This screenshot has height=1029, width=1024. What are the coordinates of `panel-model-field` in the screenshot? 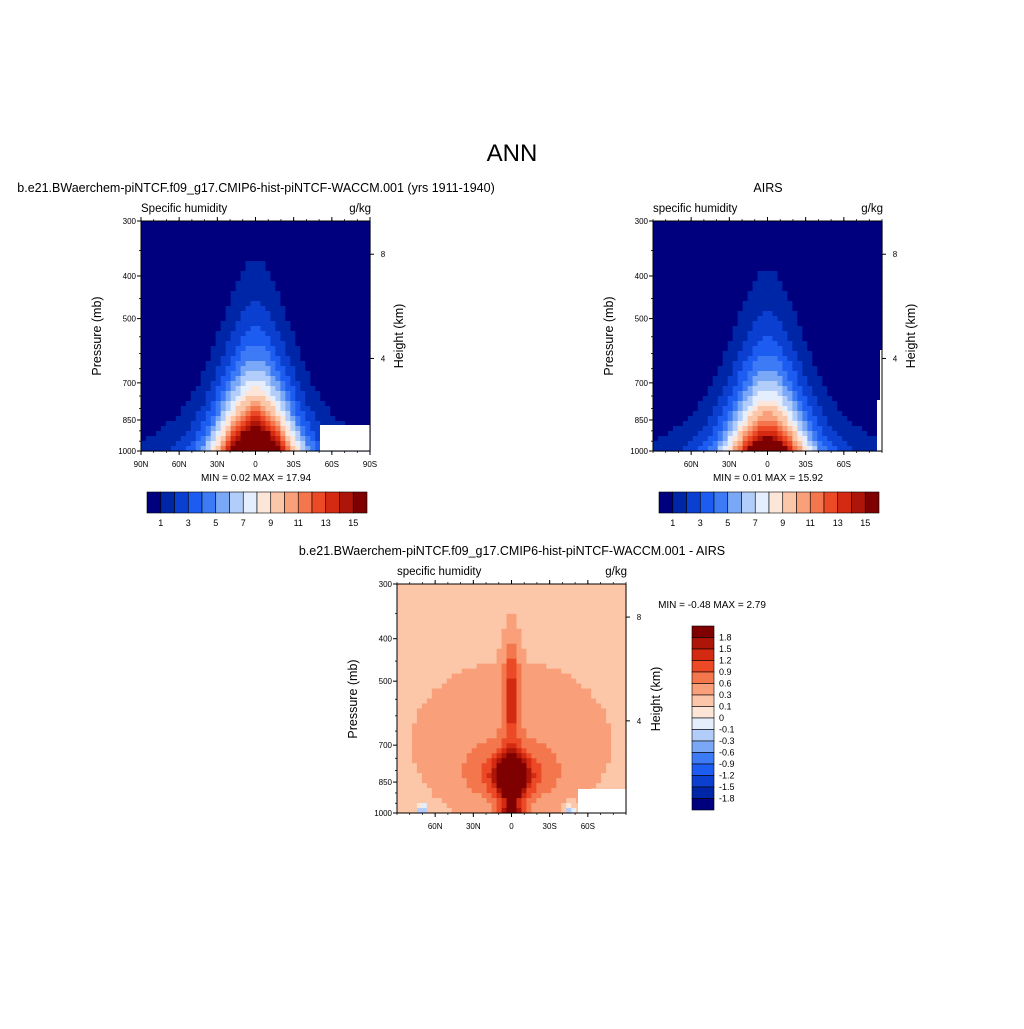 It's located at (256, 336).